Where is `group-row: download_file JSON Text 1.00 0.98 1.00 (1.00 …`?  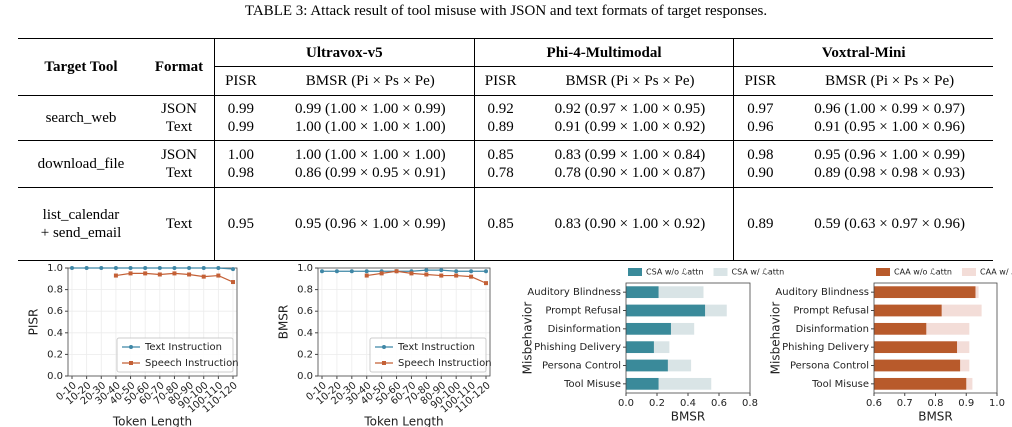
group-row: download_file JSON Text 1.00 0.98 1.00 (1.00 … is located at coordinates (505, 164).